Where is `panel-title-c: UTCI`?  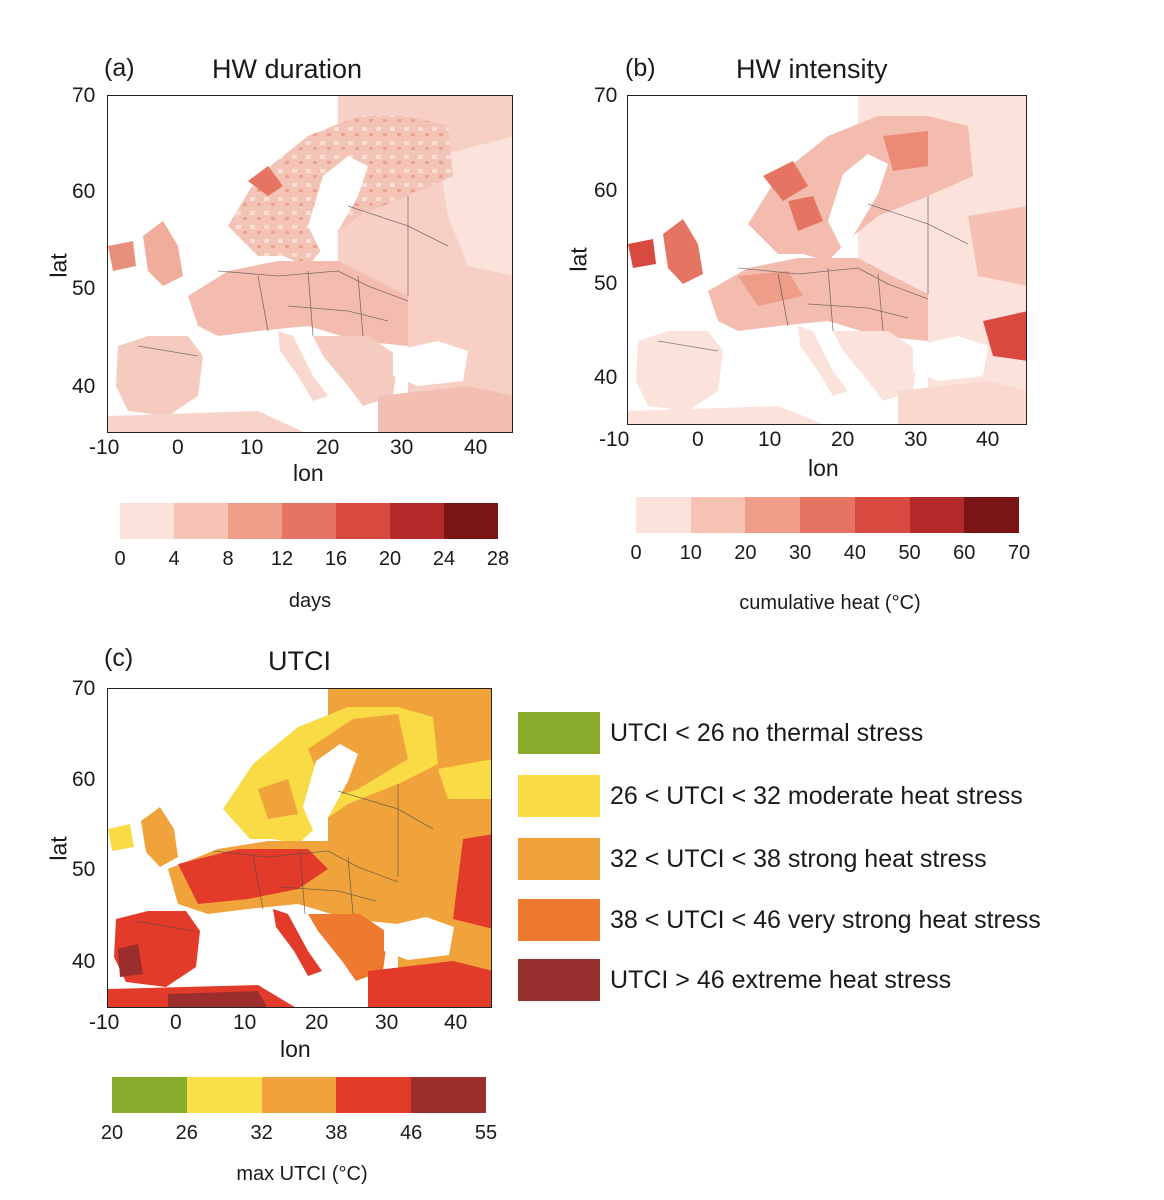
panel-title-c: UTCI is located at coordinates (299, 661).